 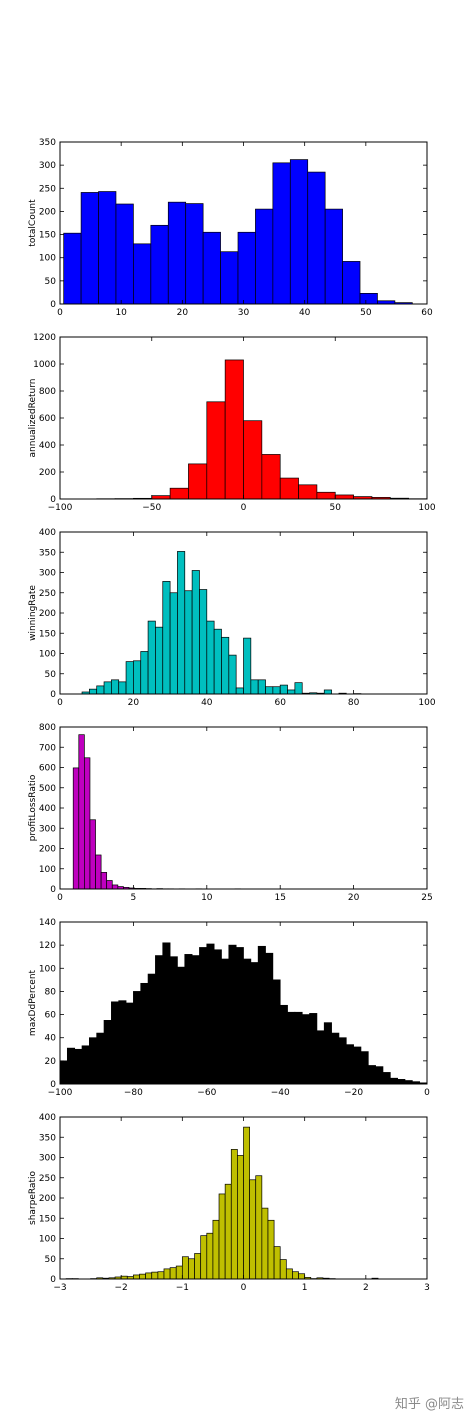 I want to click on x-tick-label: 5, so click(x=134, y=898).